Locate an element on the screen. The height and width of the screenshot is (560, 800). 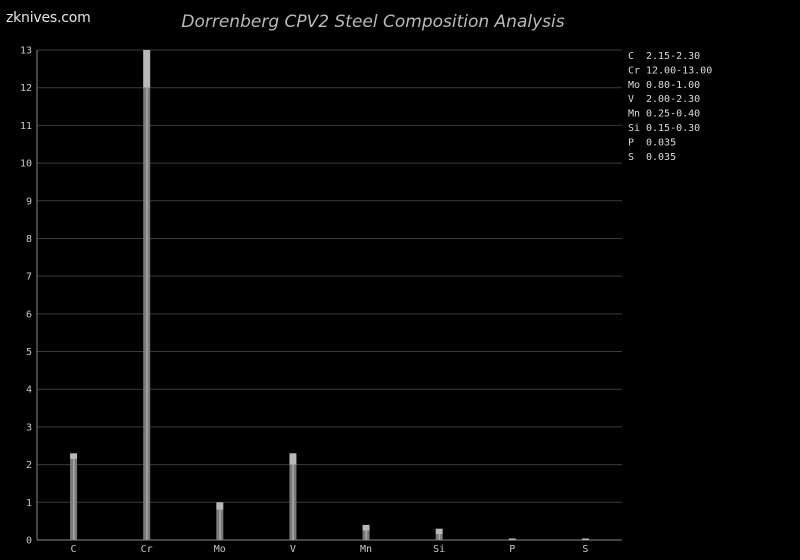
legend-element: P is located at coordinates (631, 142).